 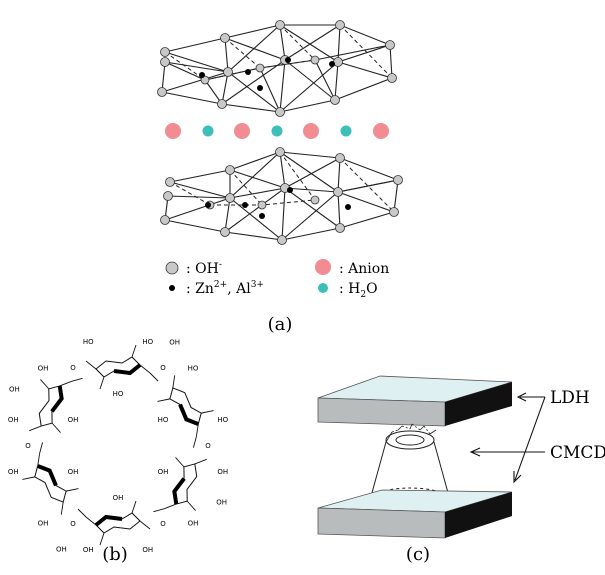 I want to click on bottom-plate-front, so click(x=381, y=523).